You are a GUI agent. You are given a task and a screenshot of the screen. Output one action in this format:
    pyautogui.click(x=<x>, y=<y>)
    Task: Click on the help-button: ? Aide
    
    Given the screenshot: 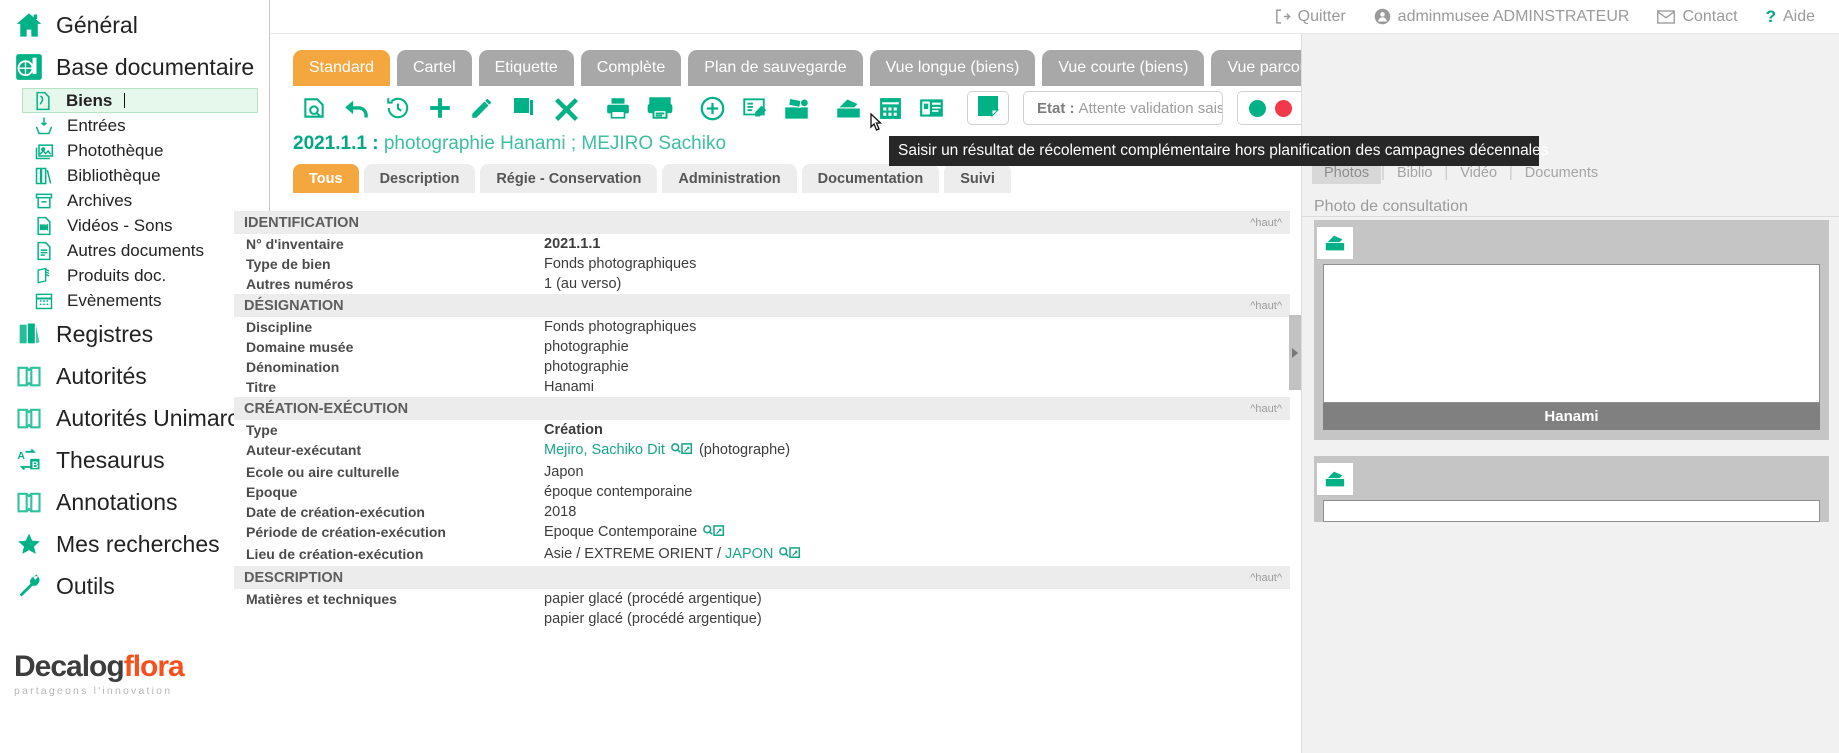 What is the action you would take?
    pyautogui.click(x=1790, y=17)
    